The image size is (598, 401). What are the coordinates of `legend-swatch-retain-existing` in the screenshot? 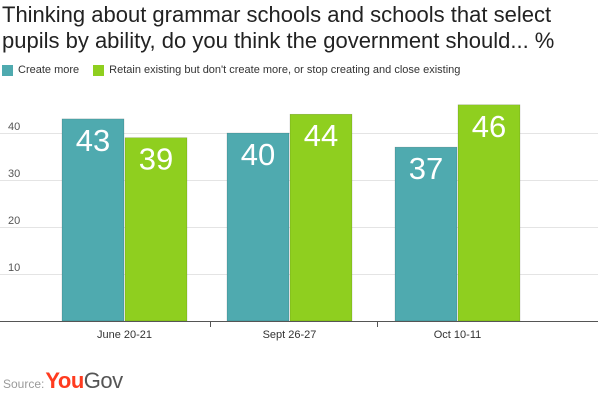 It's located at (99, 70).